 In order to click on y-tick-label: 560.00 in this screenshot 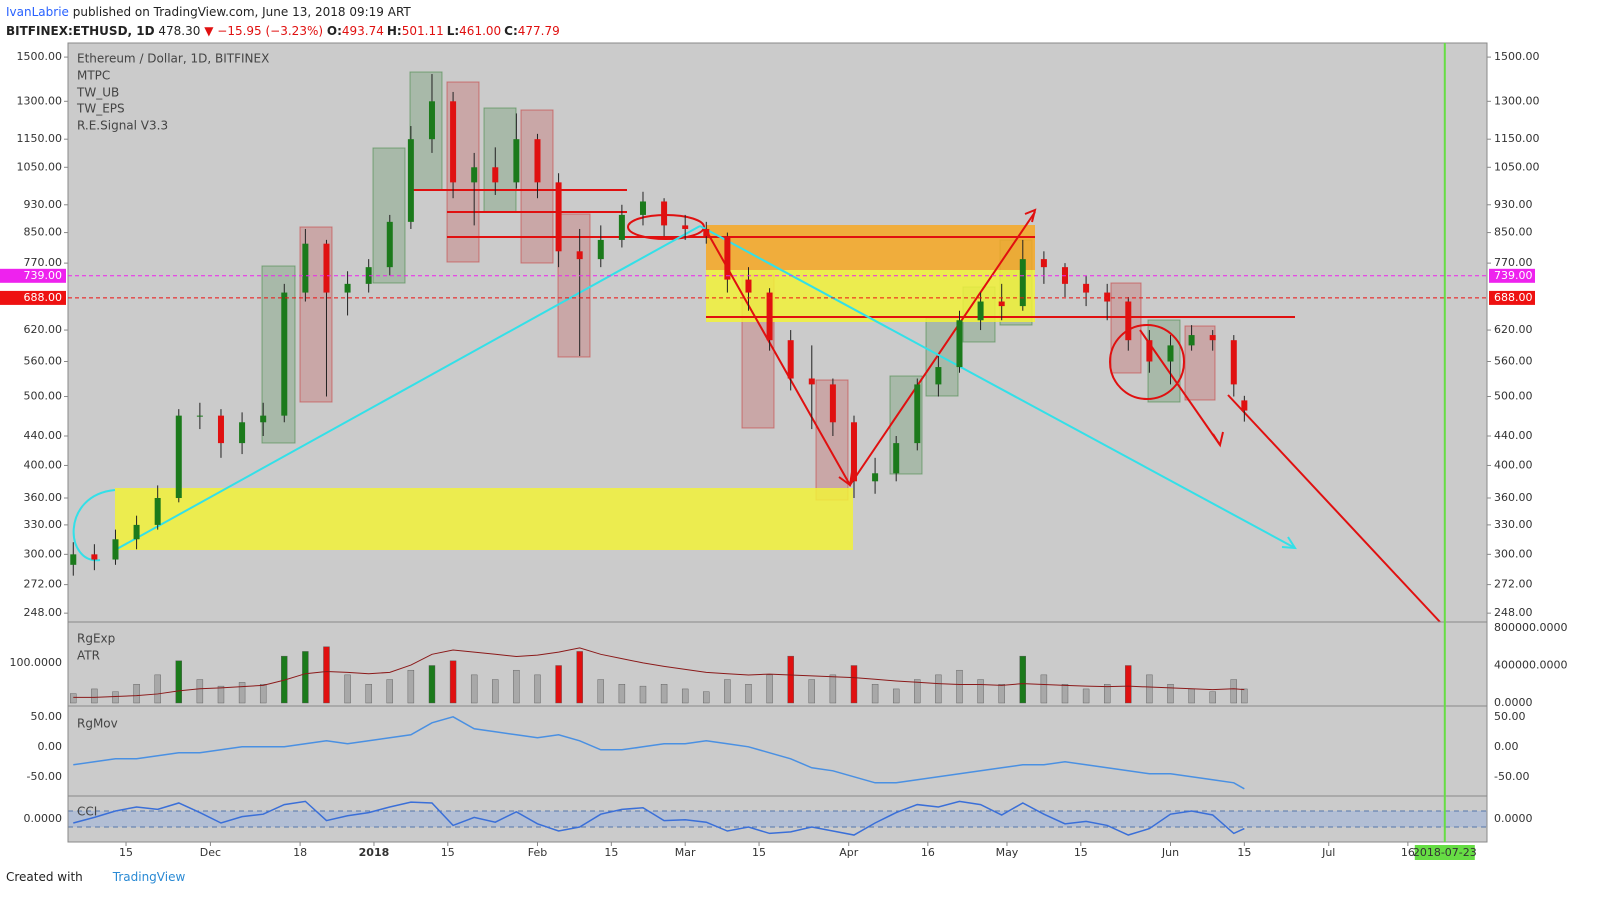, I will do `click(1513, 361)`.